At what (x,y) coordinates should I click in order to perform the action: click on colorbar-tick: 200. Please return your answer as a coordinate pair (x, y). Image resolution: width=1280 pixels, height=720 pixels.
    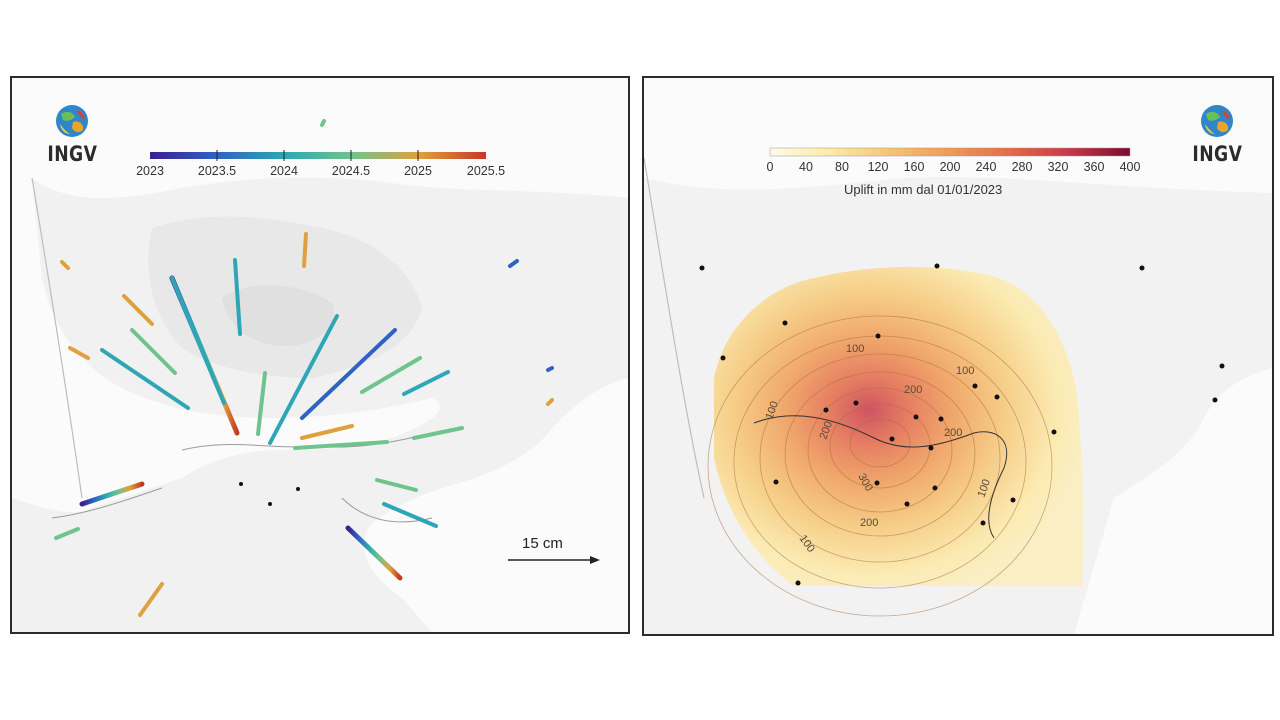
    Looking at the image, I should click on (950, 167).